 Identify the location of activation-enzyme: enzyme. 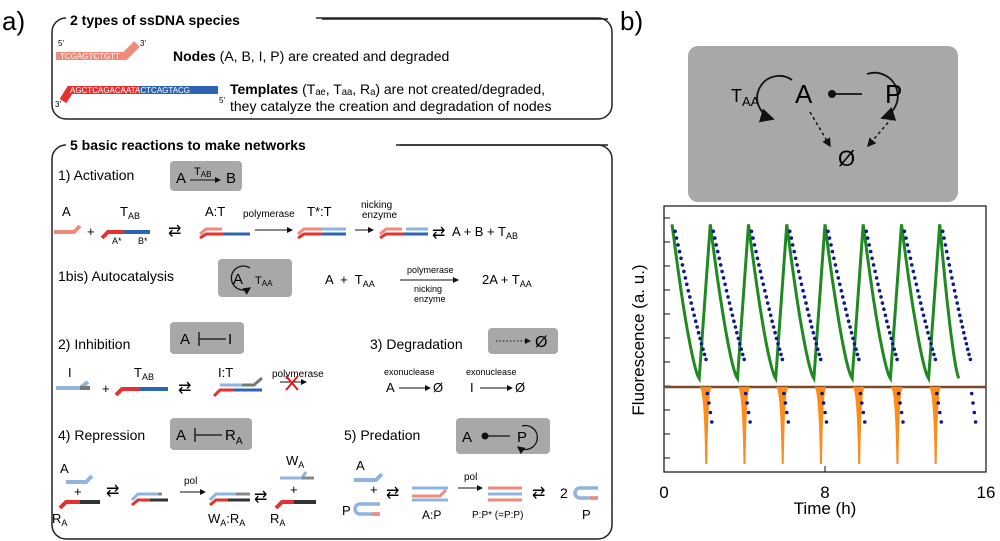
(379, 215).